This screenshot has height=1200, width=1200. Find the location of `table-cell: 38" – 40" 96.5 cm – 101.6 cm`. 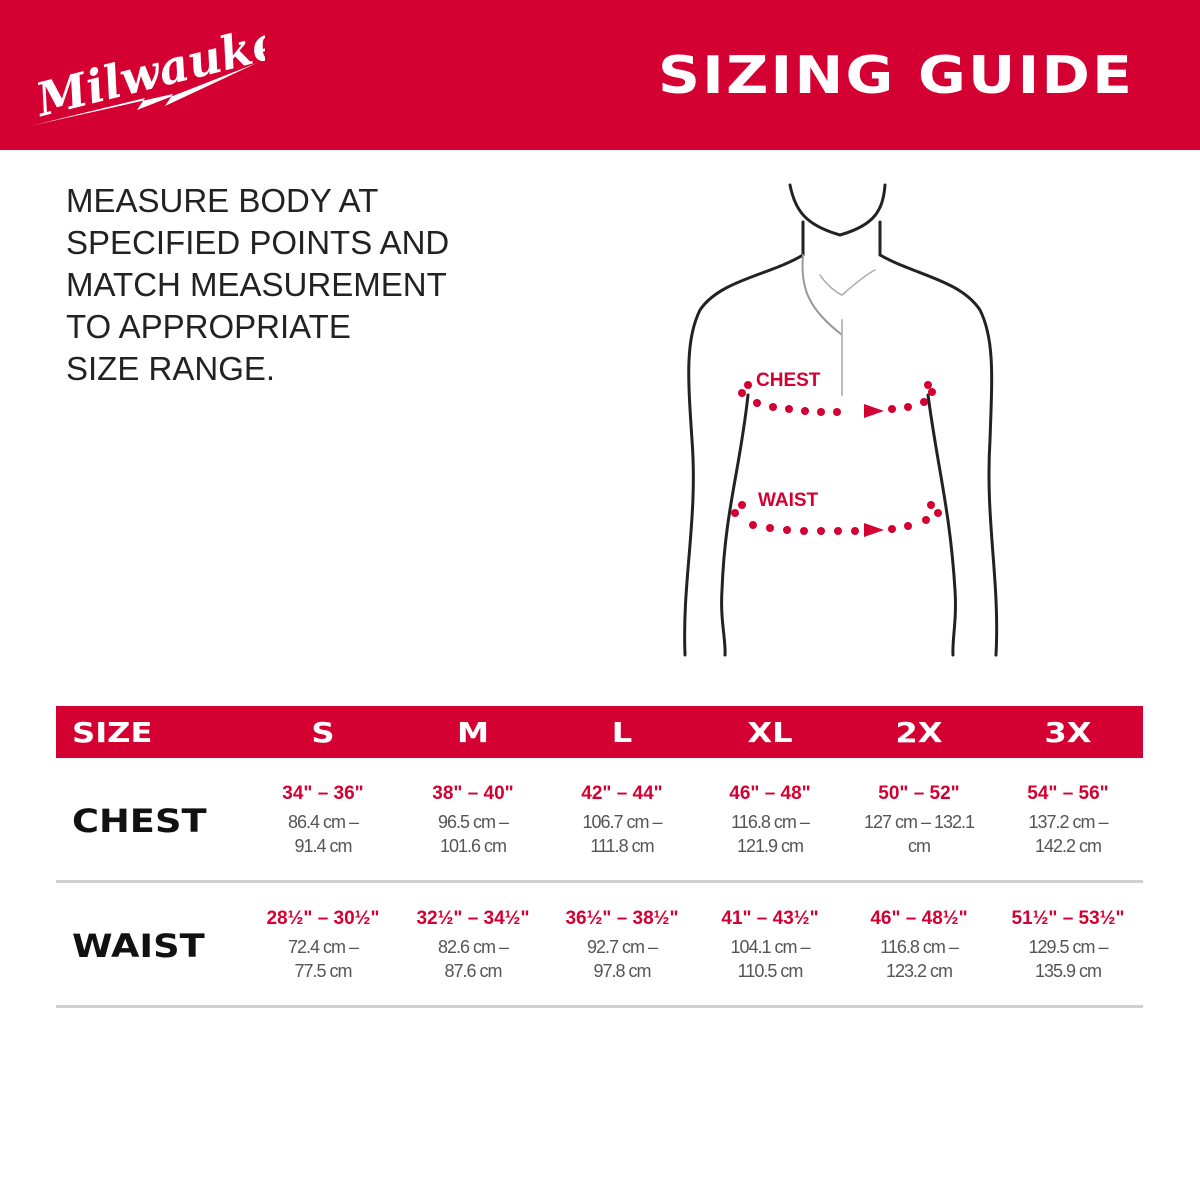

table-cell: 38" – 40" 96.5 cm – 101.6 cm is located at coordinates (473, 820).